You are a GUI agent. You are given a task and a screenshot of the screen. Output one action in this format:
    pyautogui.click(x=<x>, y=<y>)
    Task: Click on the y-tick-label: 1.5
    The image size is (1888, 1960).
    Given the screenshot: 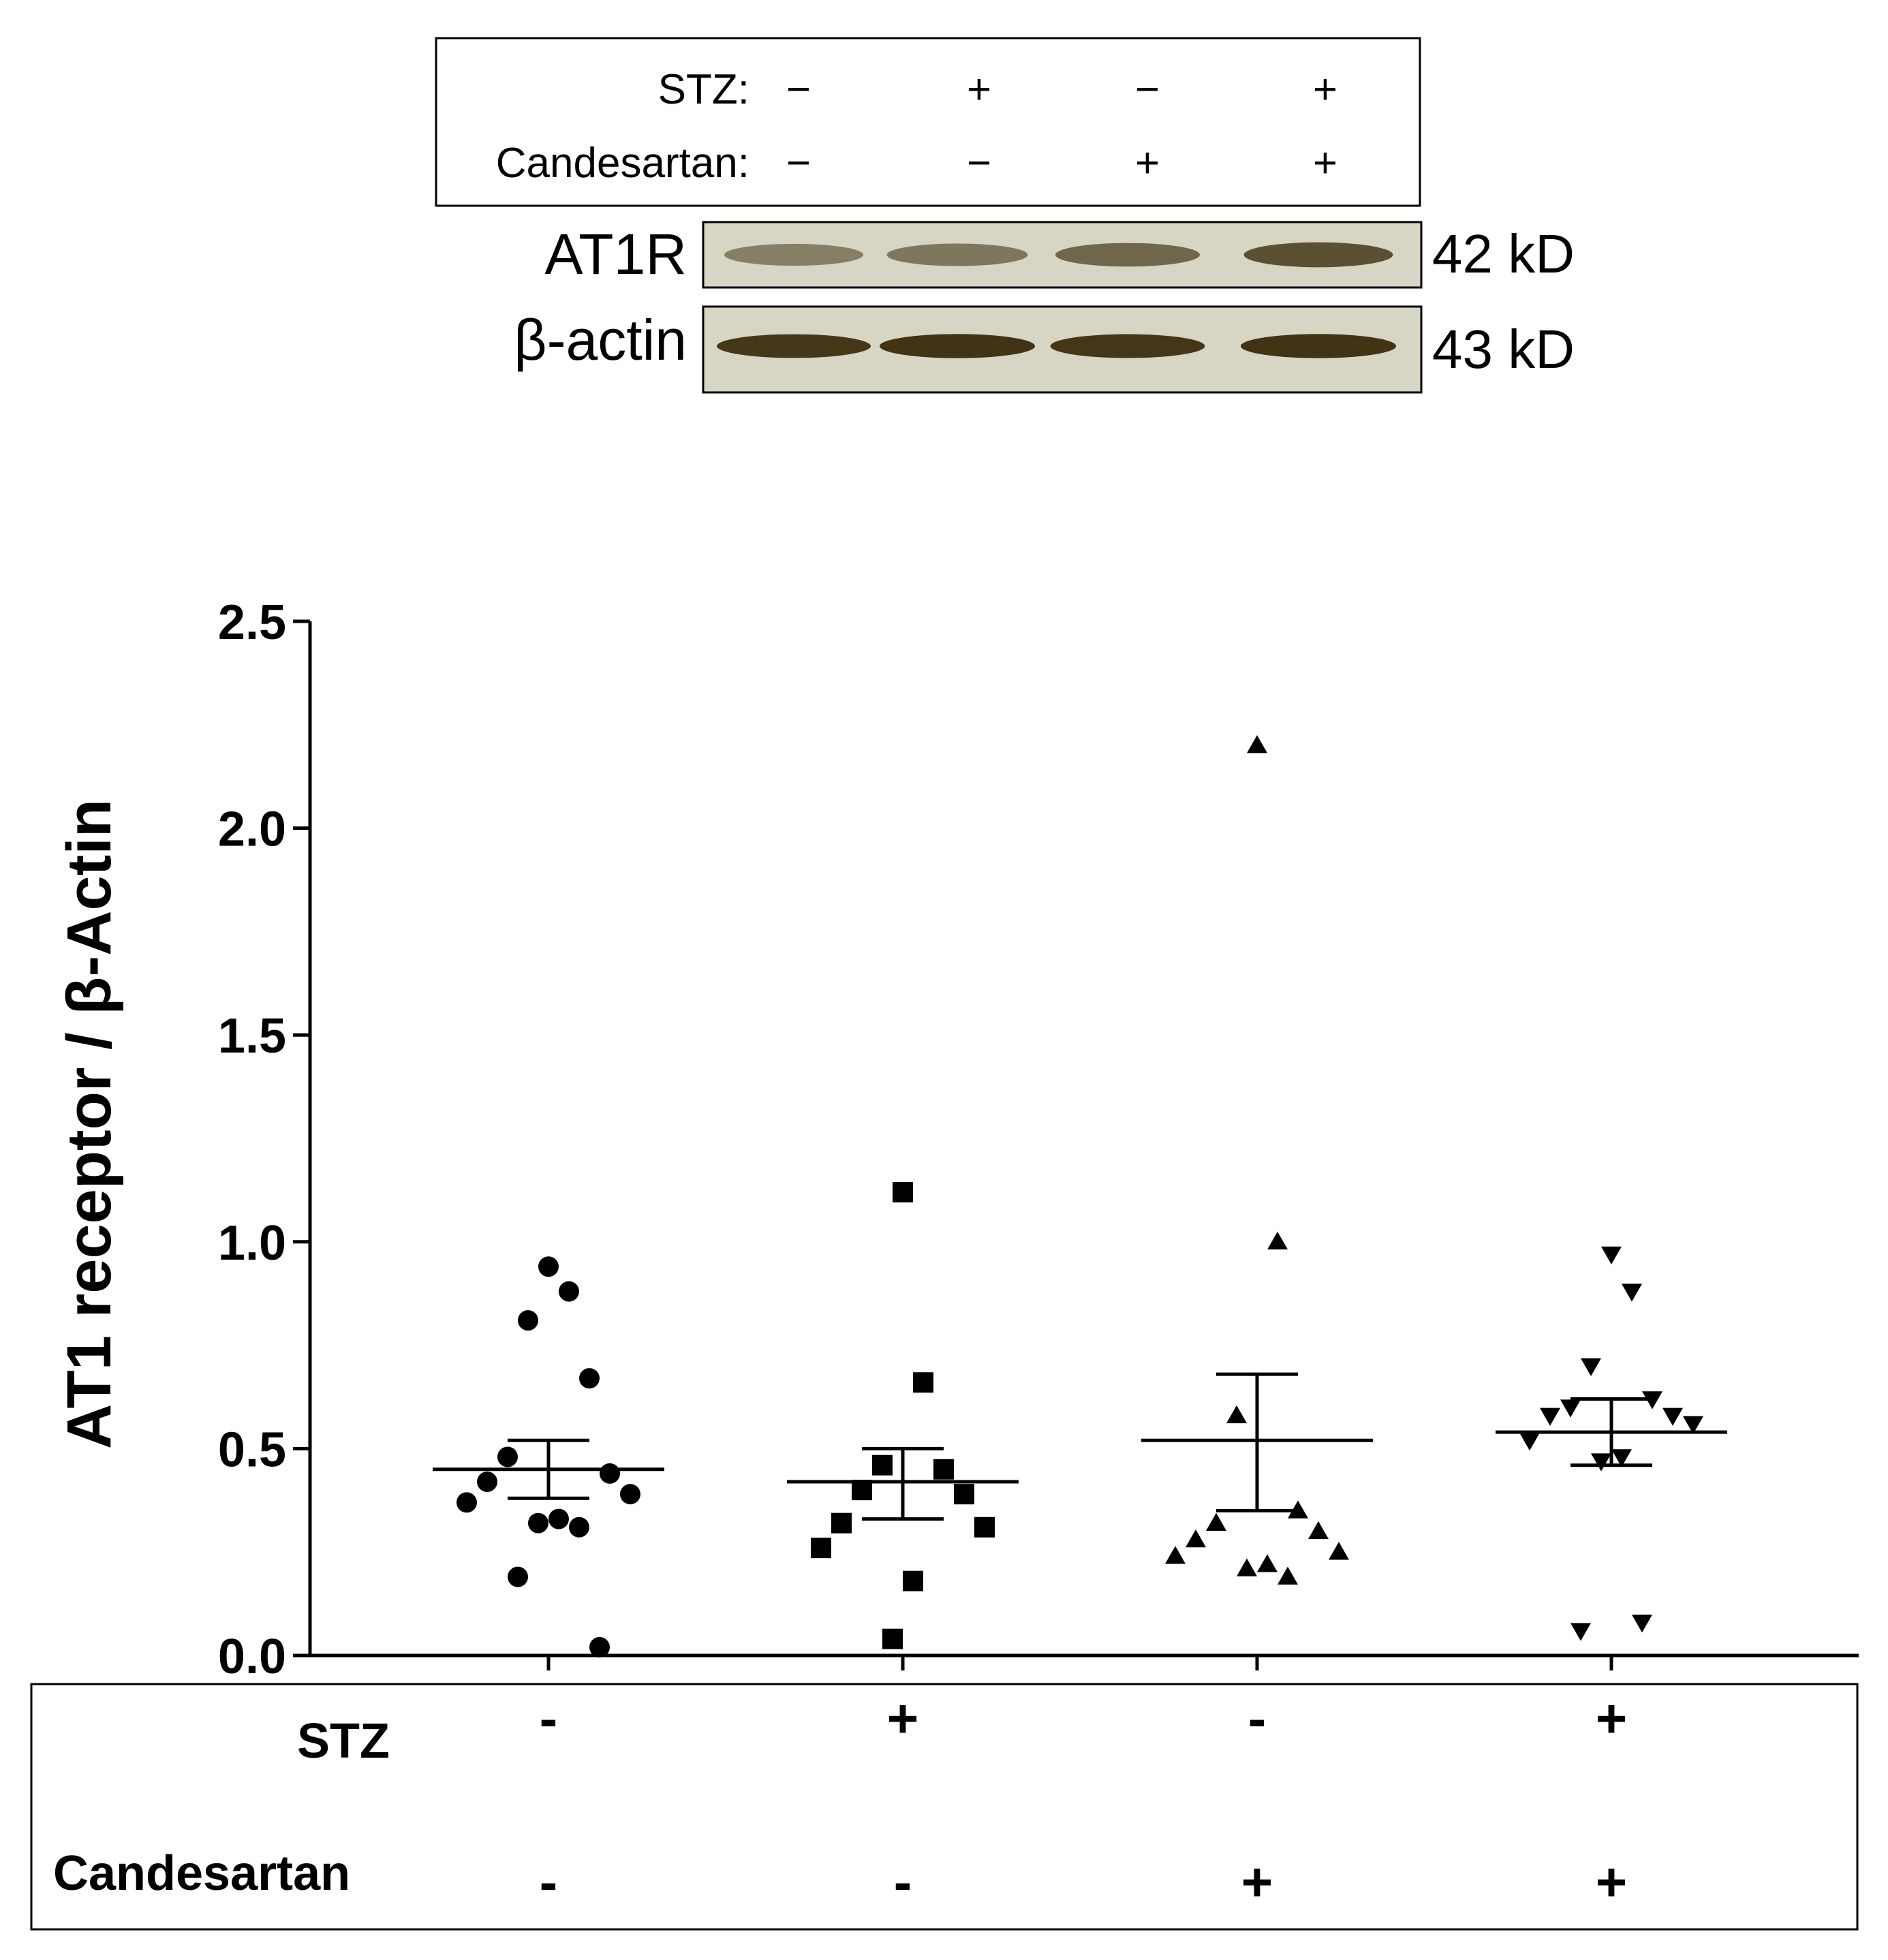 What is the action you would take?
    pyautogui.click(x=252, y=1036)
    